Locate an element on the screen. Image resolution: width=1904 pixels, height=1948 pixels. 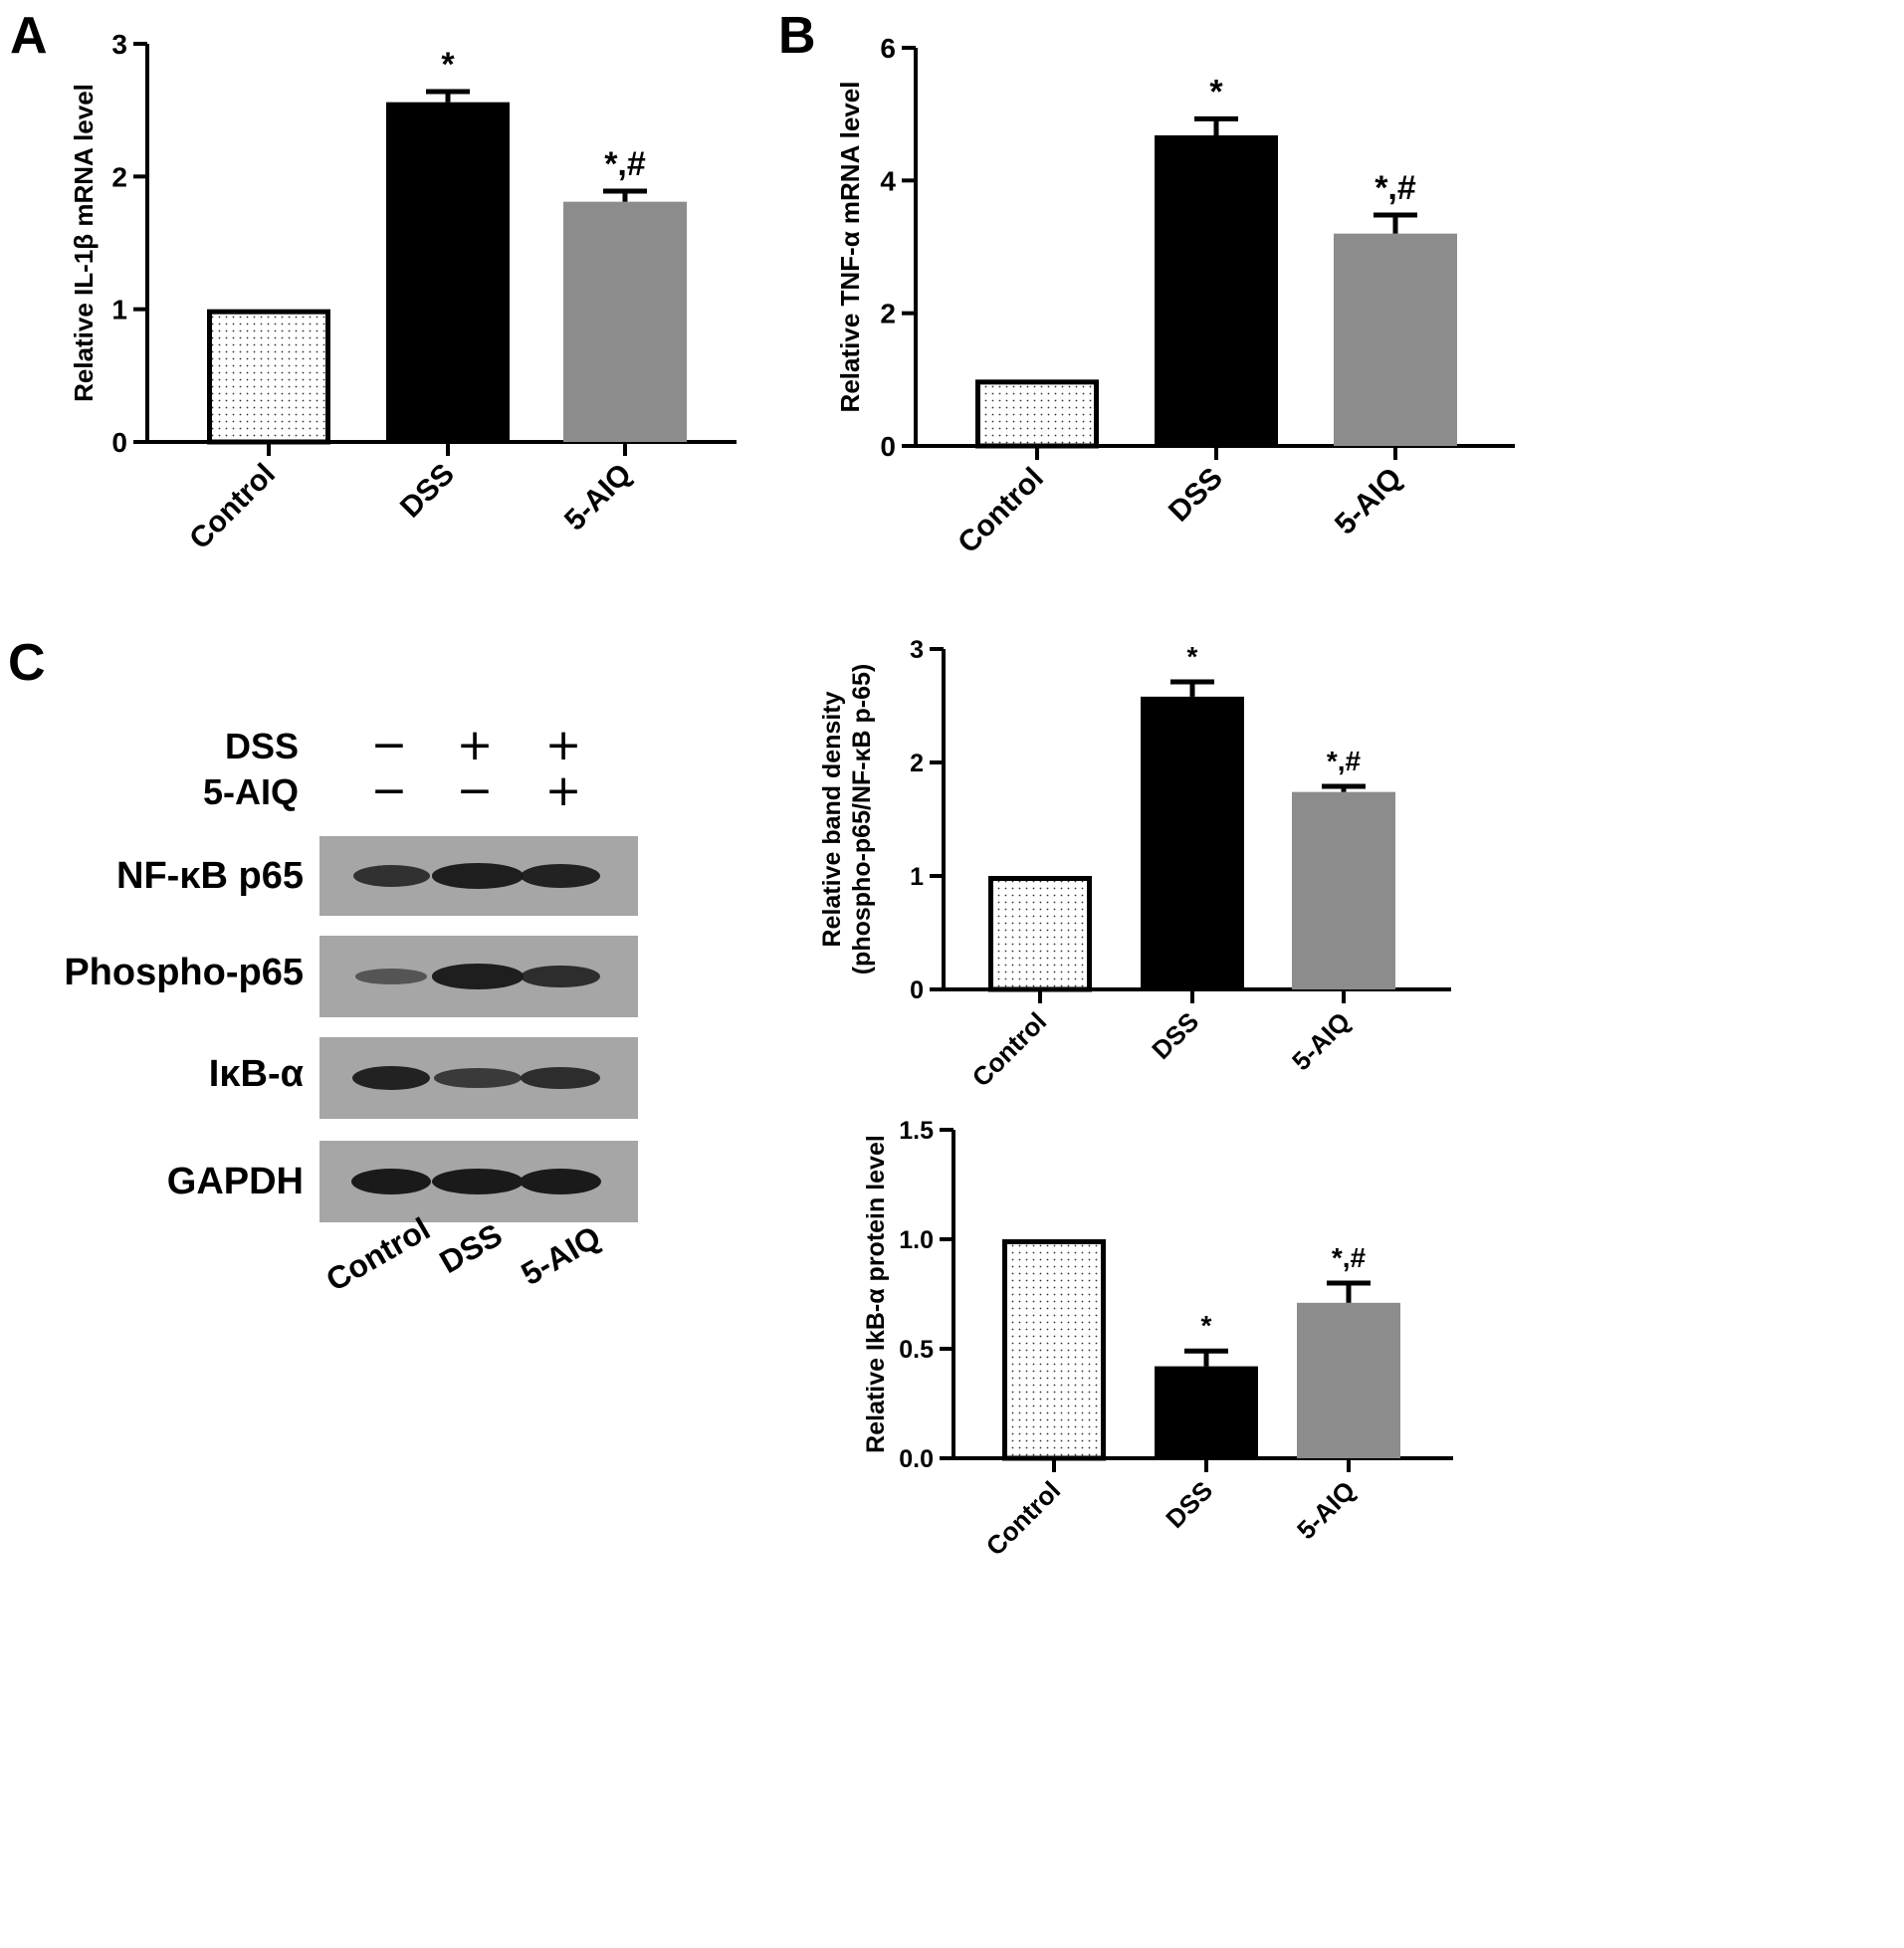
y-axis-label: Relative band density is located at coordinates (832, 819).